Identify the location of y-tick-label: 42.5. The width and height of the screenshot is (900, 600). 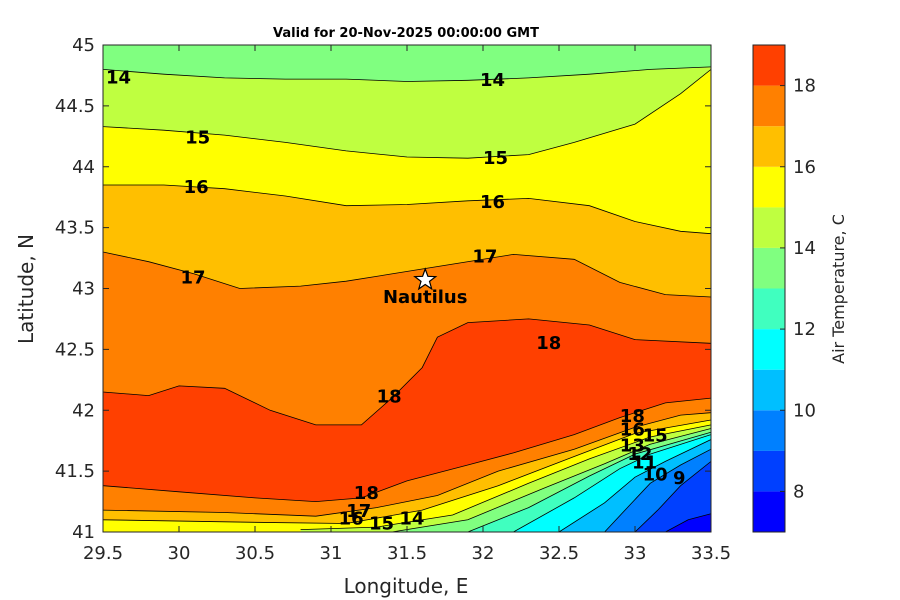
(75, 349).